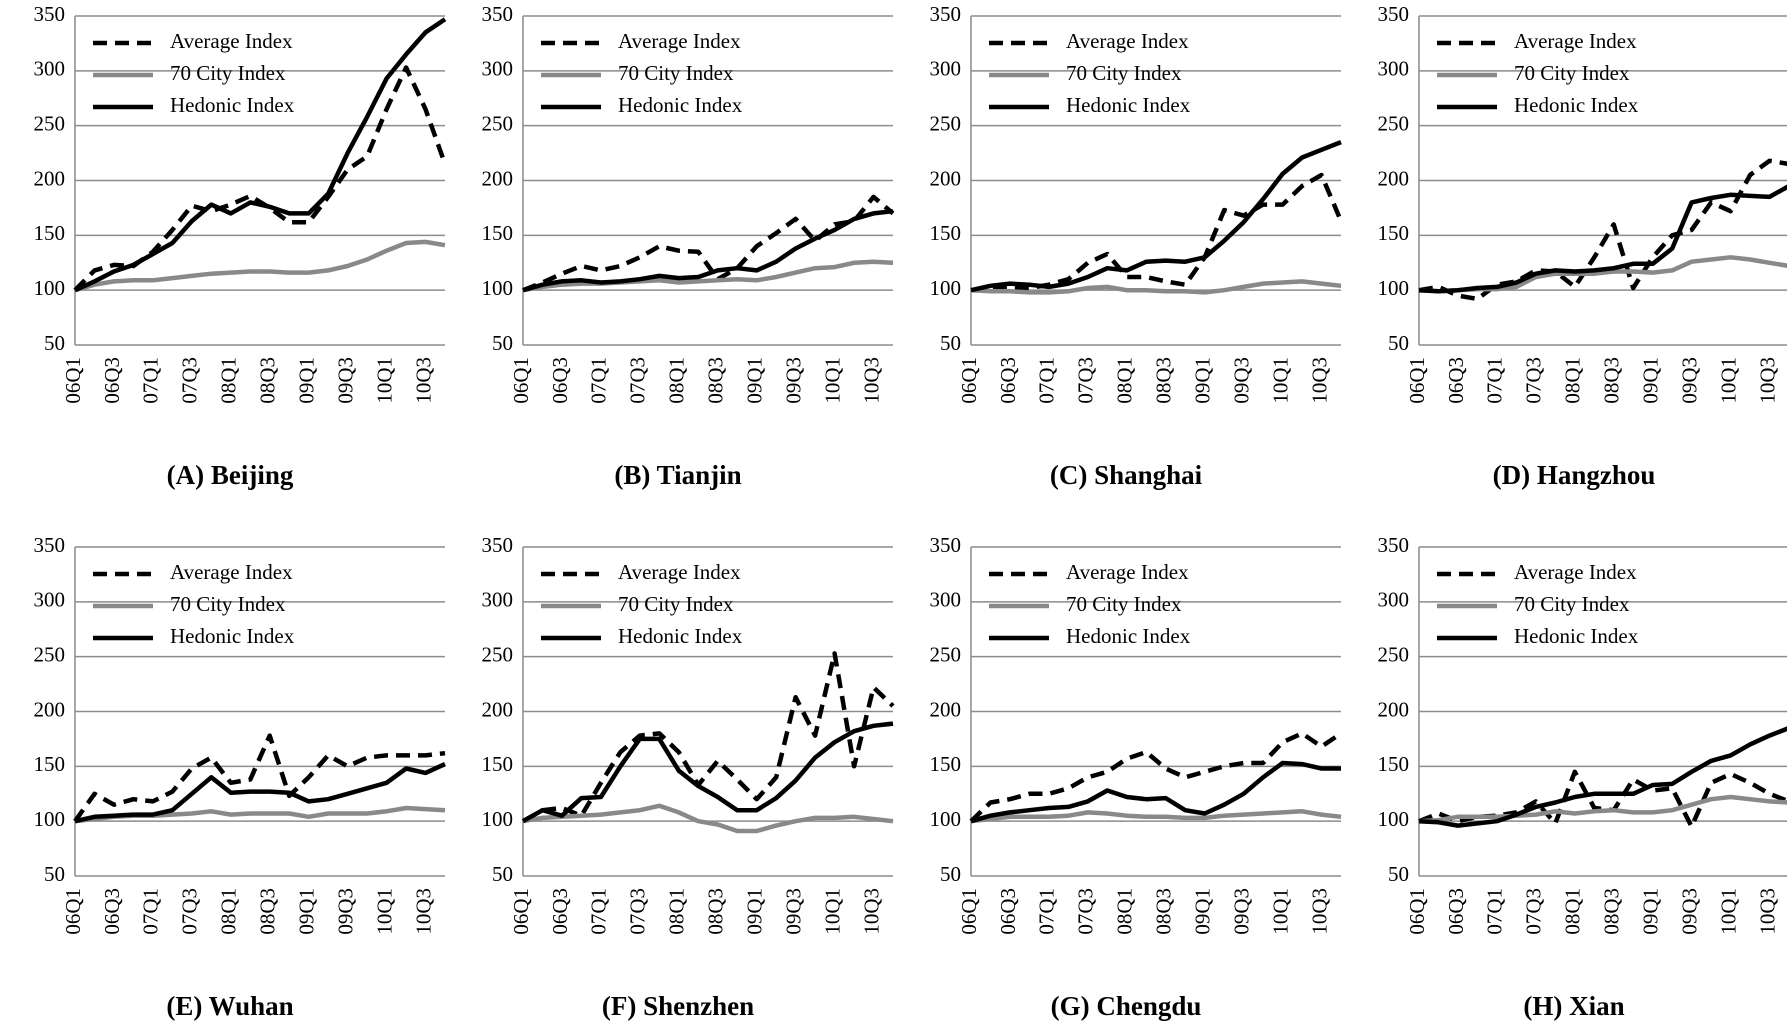  What do you see at coordinates (1573, 1006) in the screenshot?
I see `chart-title: (H) Xian` at bounding box center [1573, 1006].